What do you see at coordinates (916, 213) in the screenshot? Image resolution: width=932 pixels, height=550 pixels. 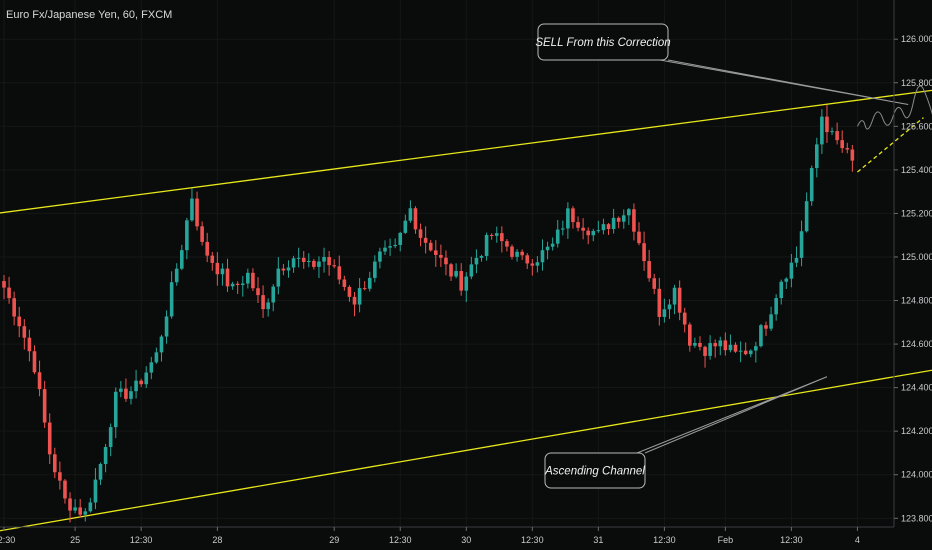 I see `price-tick-label: 125.200` at bounding box center [916, 213].